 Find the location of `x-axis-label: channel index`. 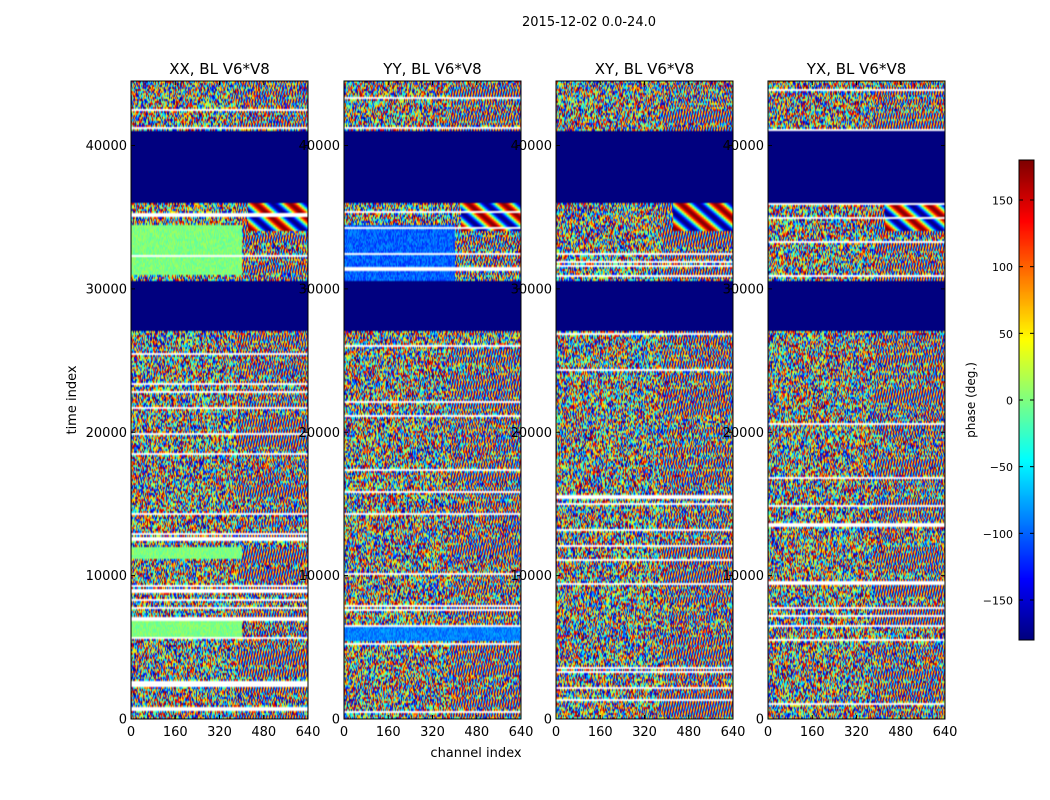

x-axis-label: channel index is located at coordinates (475, 753).